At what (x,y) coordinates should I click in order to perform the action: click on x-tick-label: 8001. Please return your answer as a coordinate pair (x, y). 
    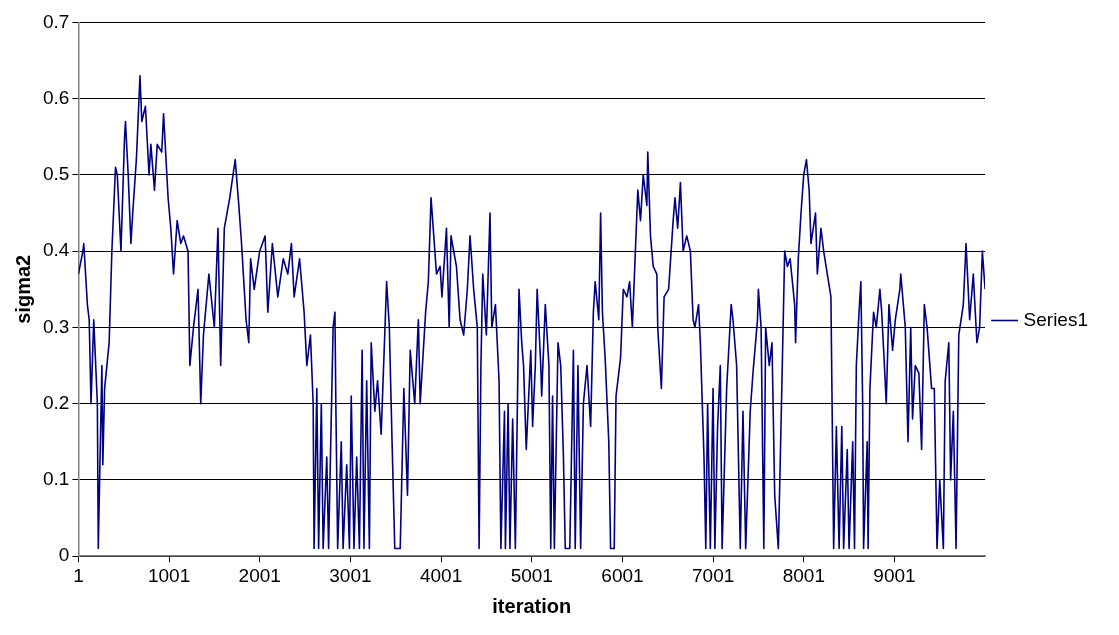
    Looking at the image, I should click on (803, 575).